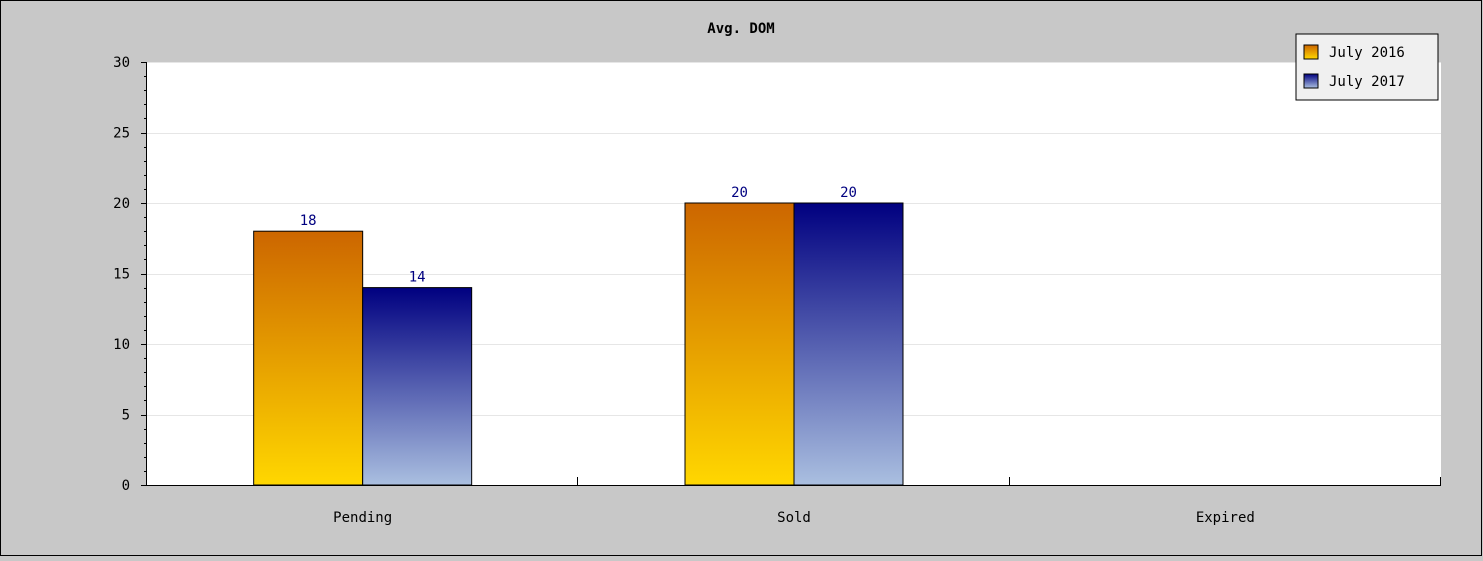 Image resolution: width=1483 pixels, height=561 pixels. What do you see at coordinates (308, 221) in the screenshot?
I see `data-label-pending-series-0: 18` at bounding box center [308, 221].